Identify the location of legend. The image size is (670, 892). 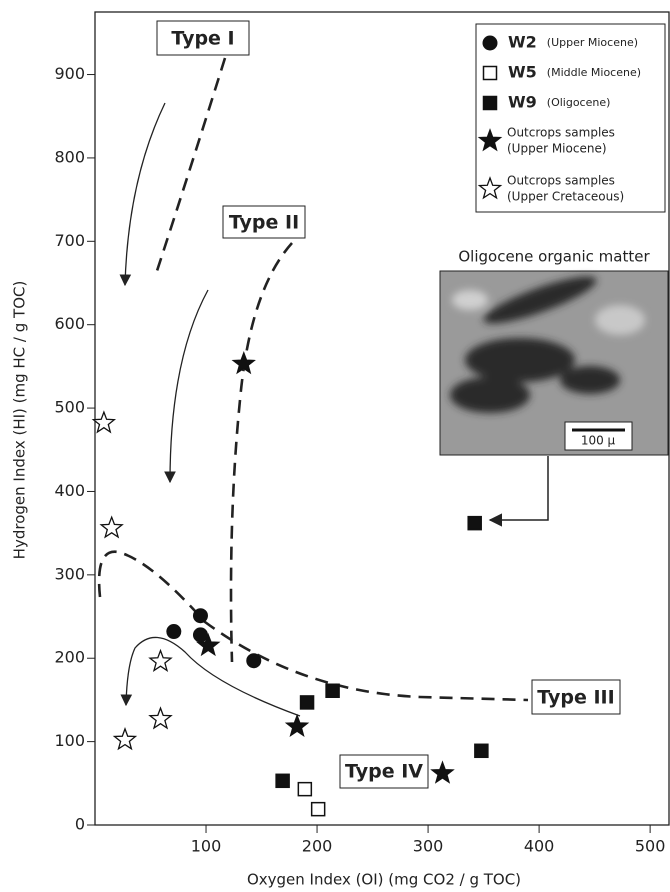
(570, 118).